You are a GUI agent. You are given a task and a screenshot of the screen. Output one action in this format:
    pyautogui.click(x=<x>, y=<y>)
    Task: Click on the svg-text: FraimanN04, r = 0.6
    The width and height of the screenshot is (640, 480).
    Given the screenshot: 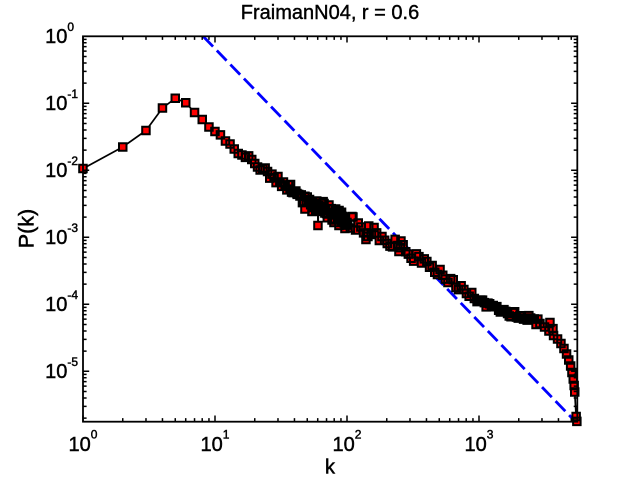 What is the action you would take?
    pyautogui.click(x=330, y=13)
    